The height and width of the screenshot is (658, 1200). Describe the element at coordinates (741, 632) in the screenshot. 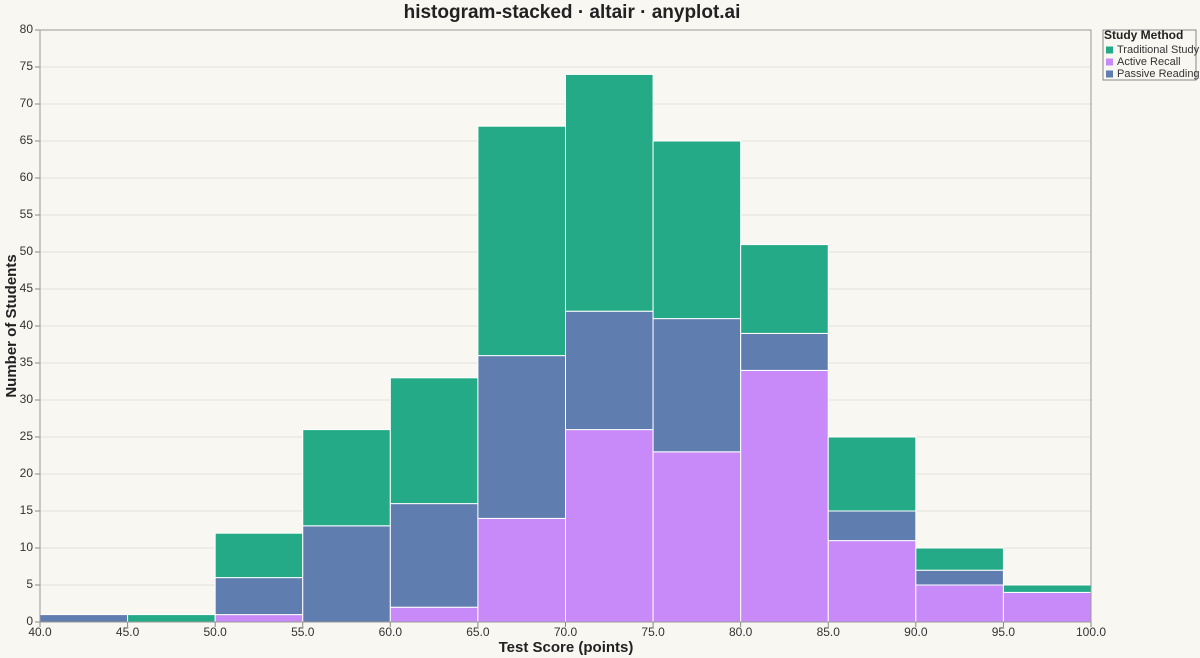

I see `x-tick-label: 80.0` at that location.